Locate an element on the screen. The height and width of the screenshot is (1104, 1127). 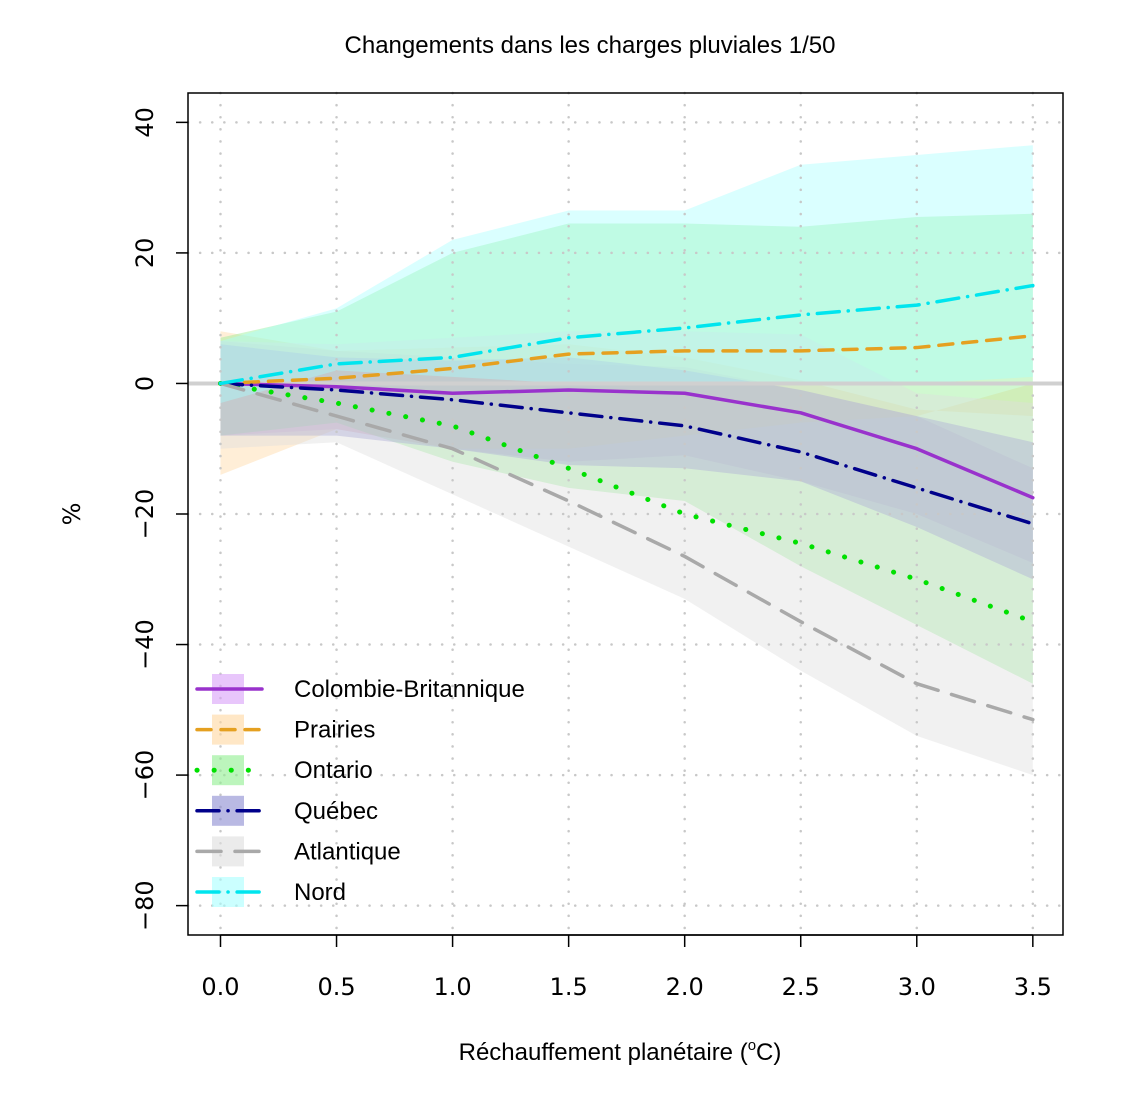
y-tick-label-2: 0 is located at coordinates (145, 383).